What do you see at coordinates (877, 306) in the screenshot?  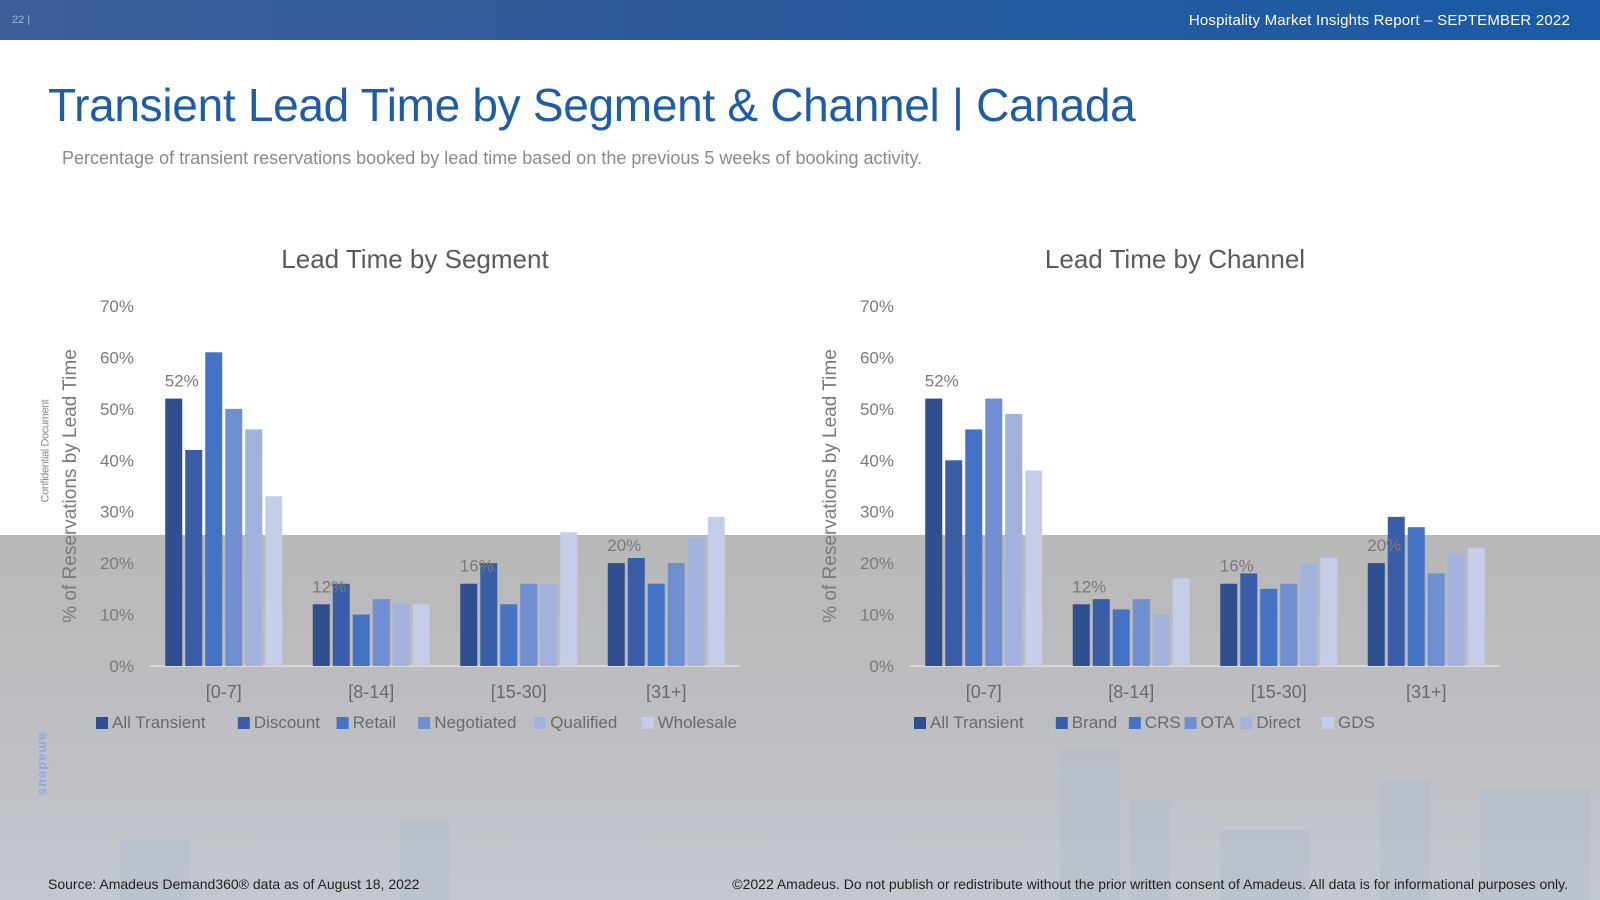 I see `y-tick-label: 70%` at bounding box center [877, 306].